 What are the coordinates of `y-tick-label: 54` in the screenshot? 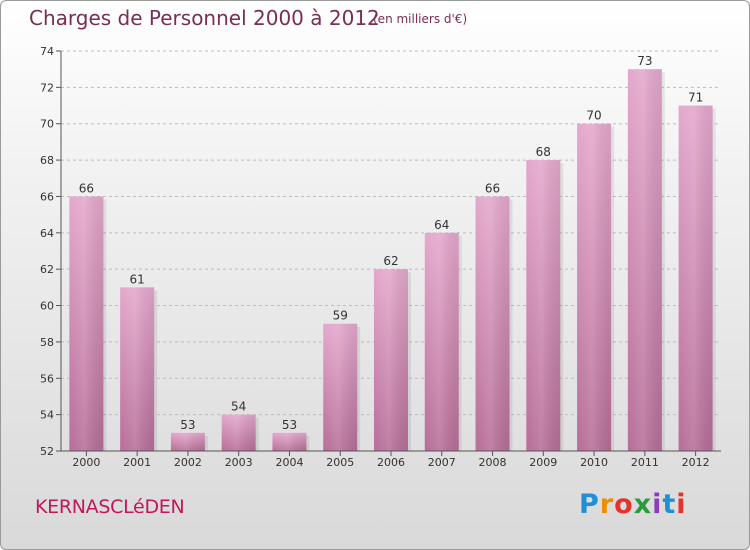 It's located at (47, 415).